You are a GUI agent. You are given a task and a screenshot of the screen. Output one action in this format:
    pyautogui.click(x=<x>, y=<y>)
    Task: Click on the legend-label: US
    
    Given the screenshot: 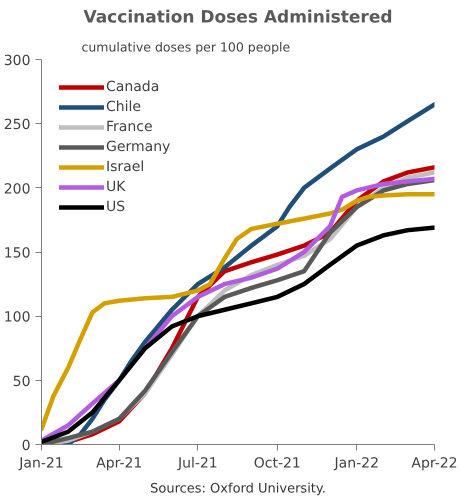 What is the action you would take?
    pyautogui.click(x=116, y=207)
    